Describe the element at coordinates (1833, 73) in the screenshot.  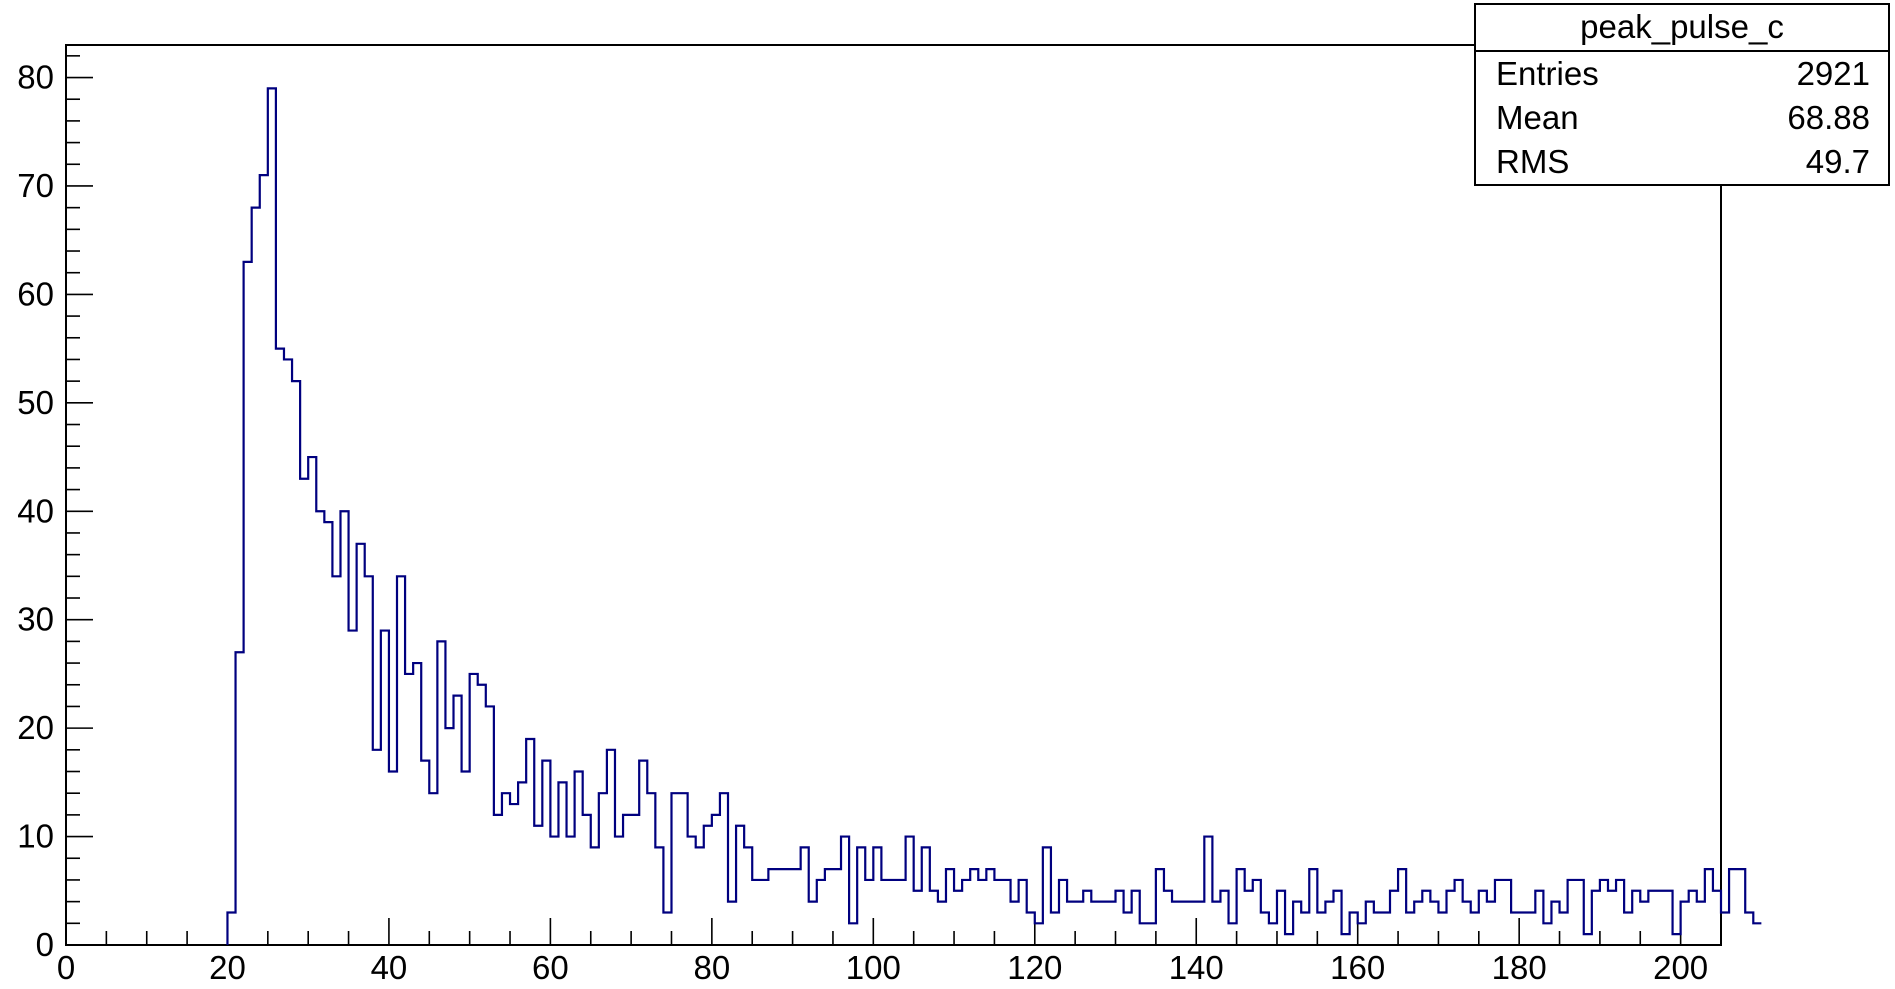
I see `stats-entries-value: 2921` at that location.